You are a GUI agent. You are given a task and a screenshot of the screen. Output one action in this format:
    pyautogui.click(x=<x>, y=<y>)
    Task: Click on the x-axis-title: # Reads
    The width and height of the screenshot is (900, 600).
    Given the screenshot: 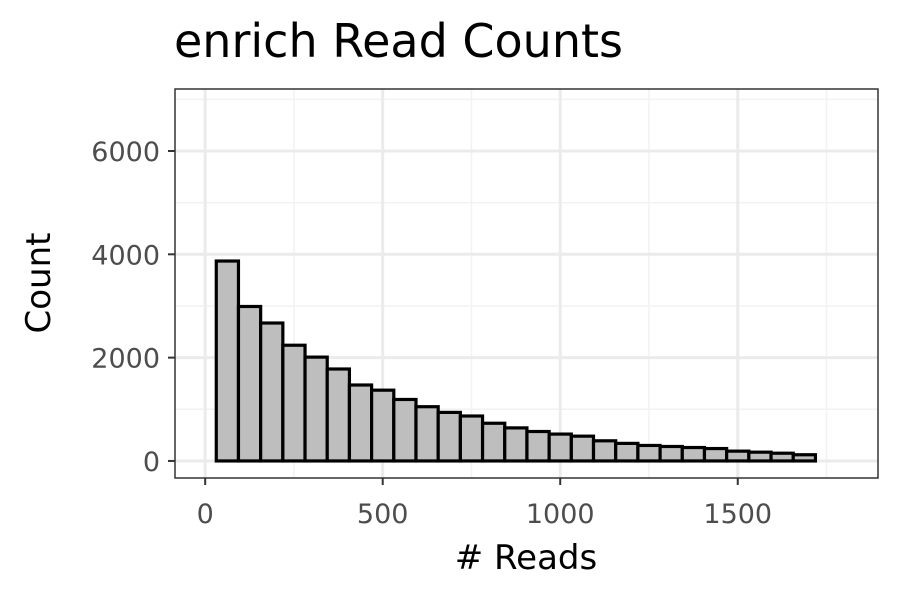 What is the action you would take?
    pyautogui.click(x=526, y=558)
    